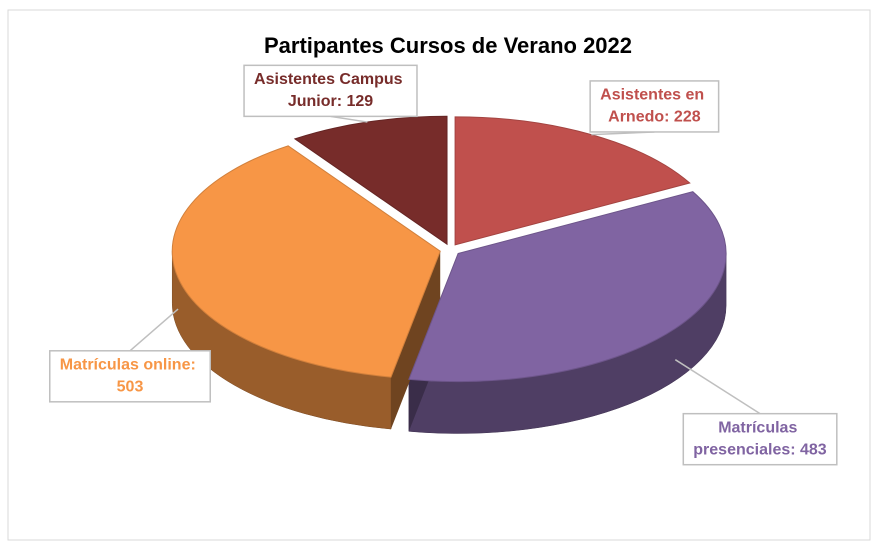  I want to click on data-label: Asistentes en Arnedo: 228, so click(654, 106).